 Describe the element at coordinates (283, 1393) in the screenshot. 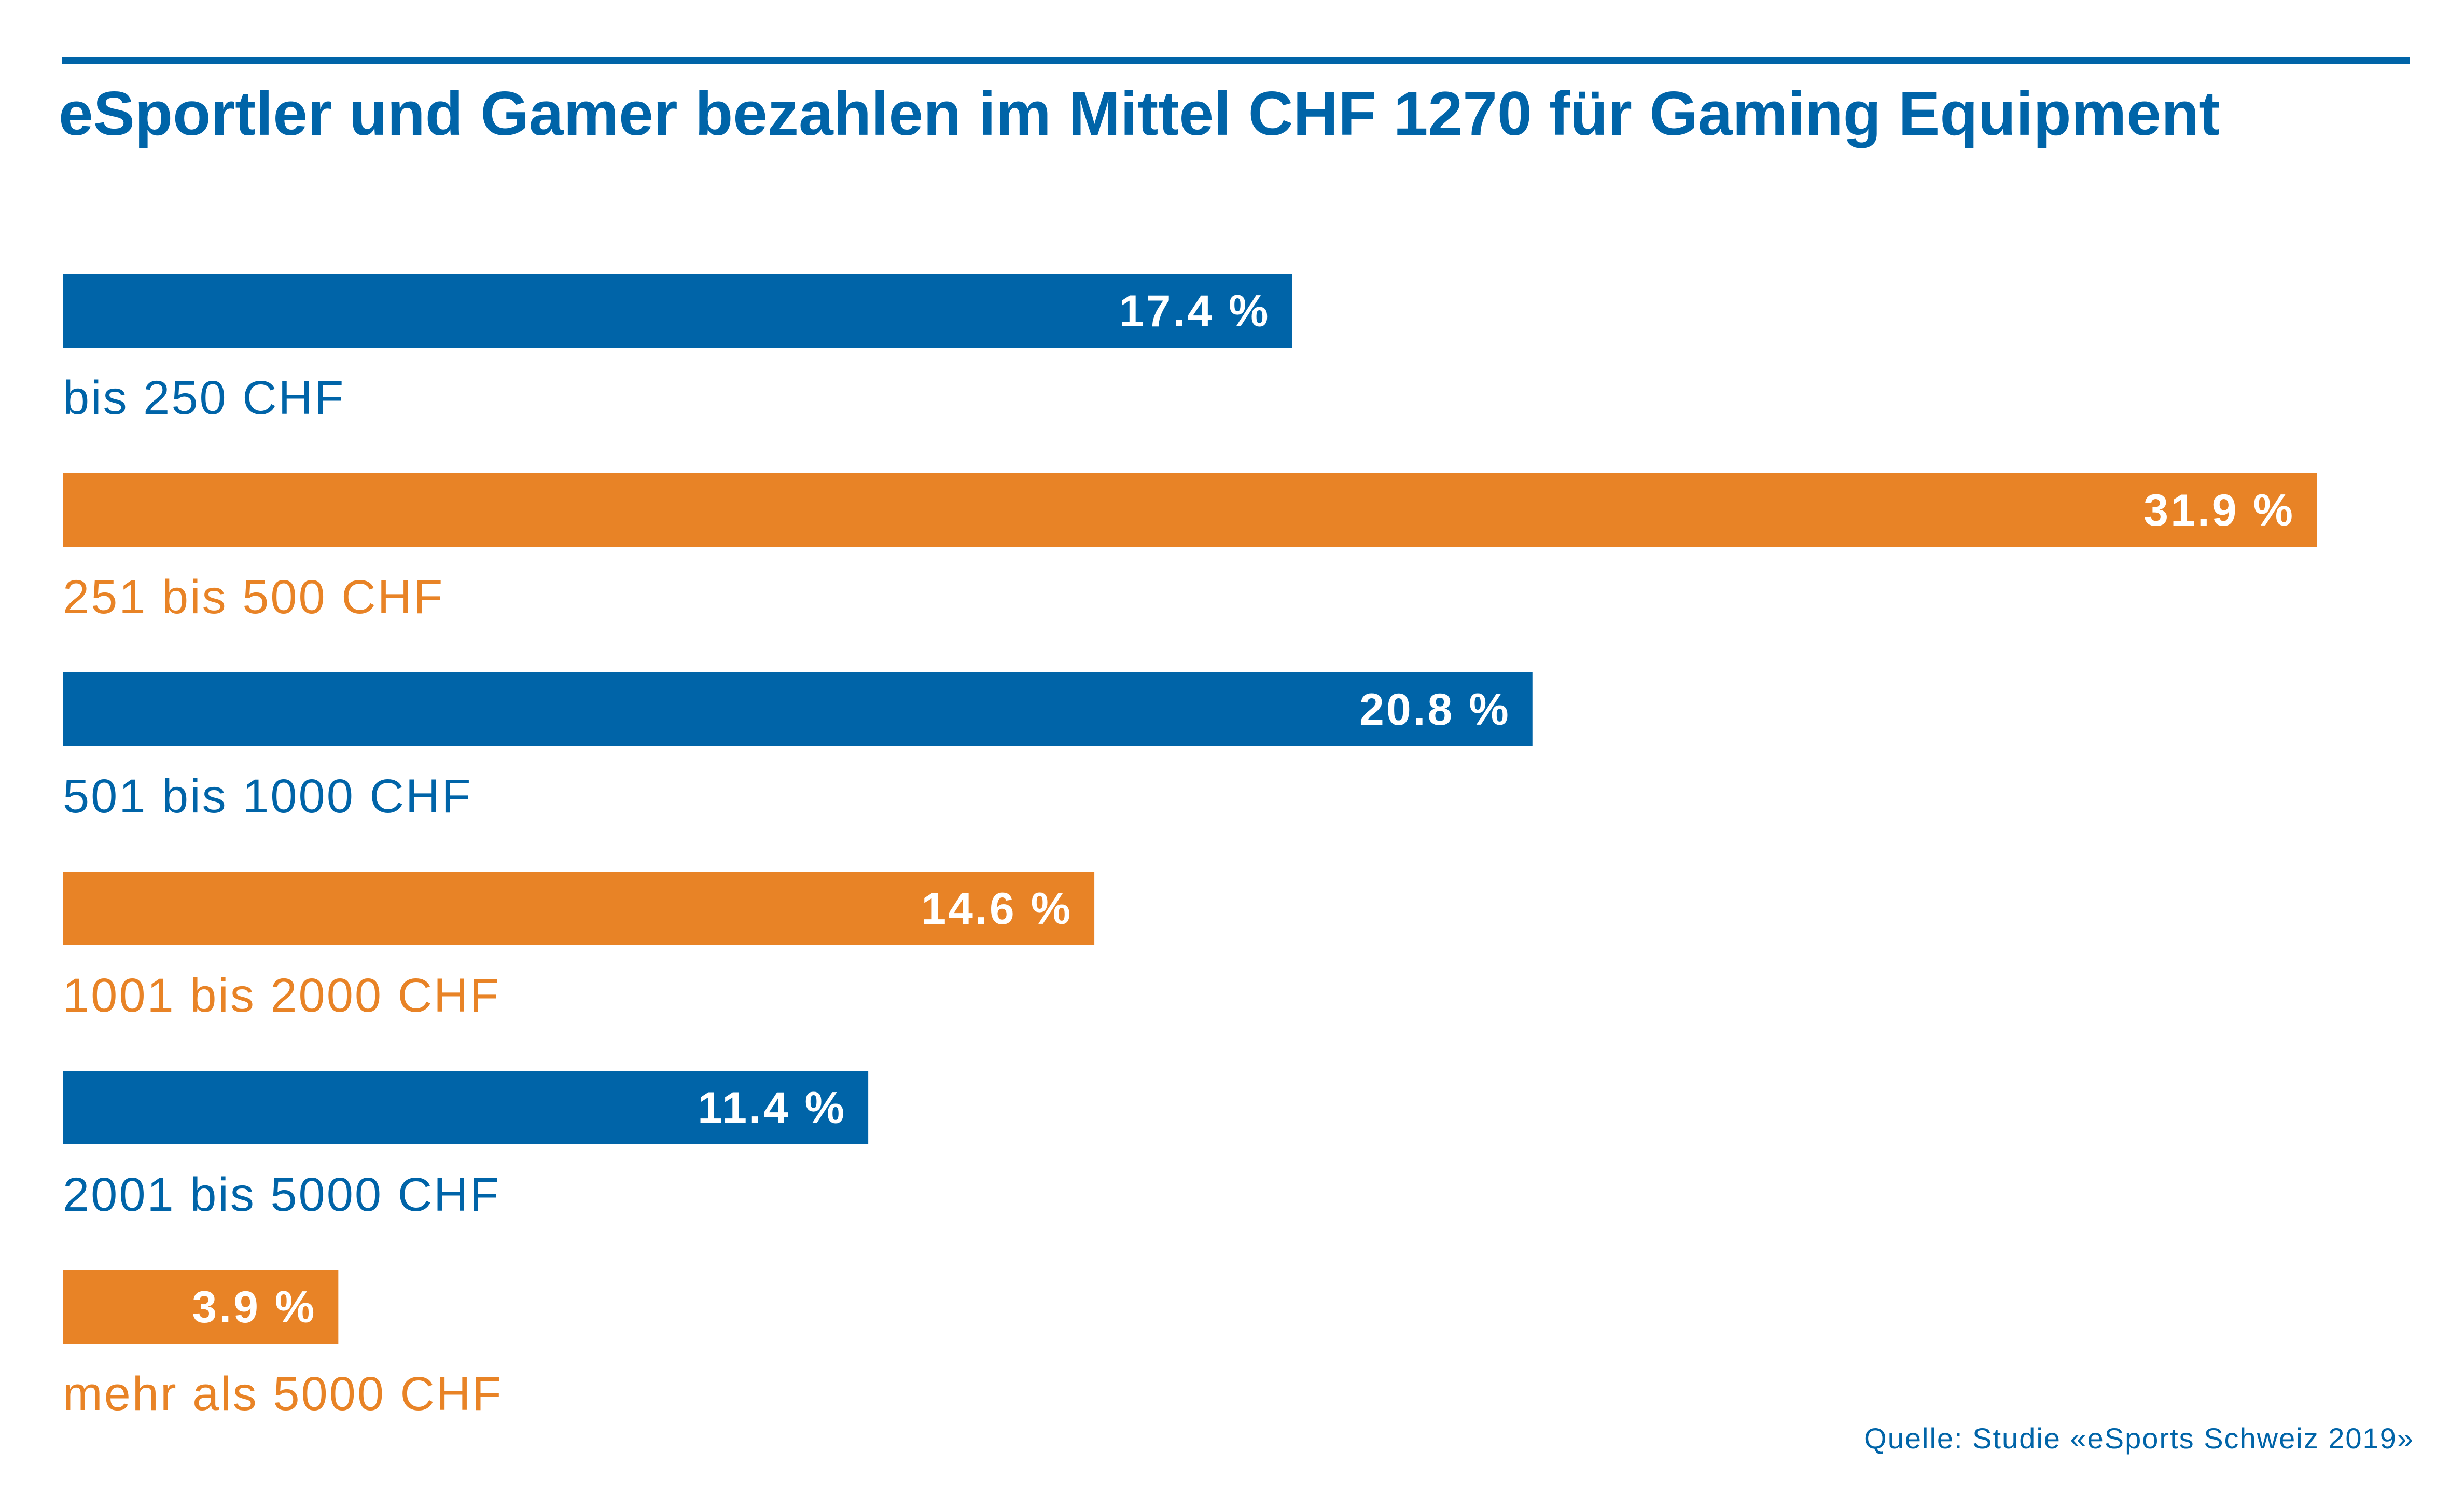

I see `category-label-6: mehr als 5000 CHF` at that location.